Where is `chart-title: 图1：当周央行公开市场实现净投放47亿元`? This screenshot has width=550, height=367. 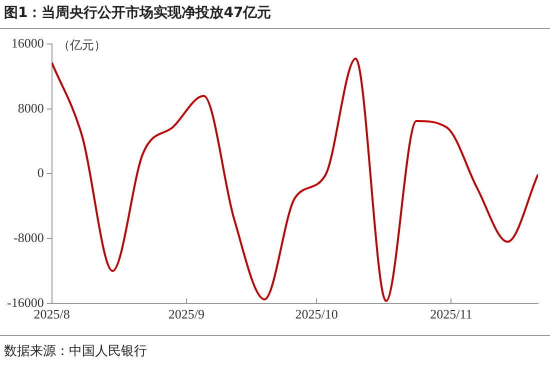 chart-title: 图1：当周央行公开市场实现净投放47亿元 is located at coordinates (138, 13).